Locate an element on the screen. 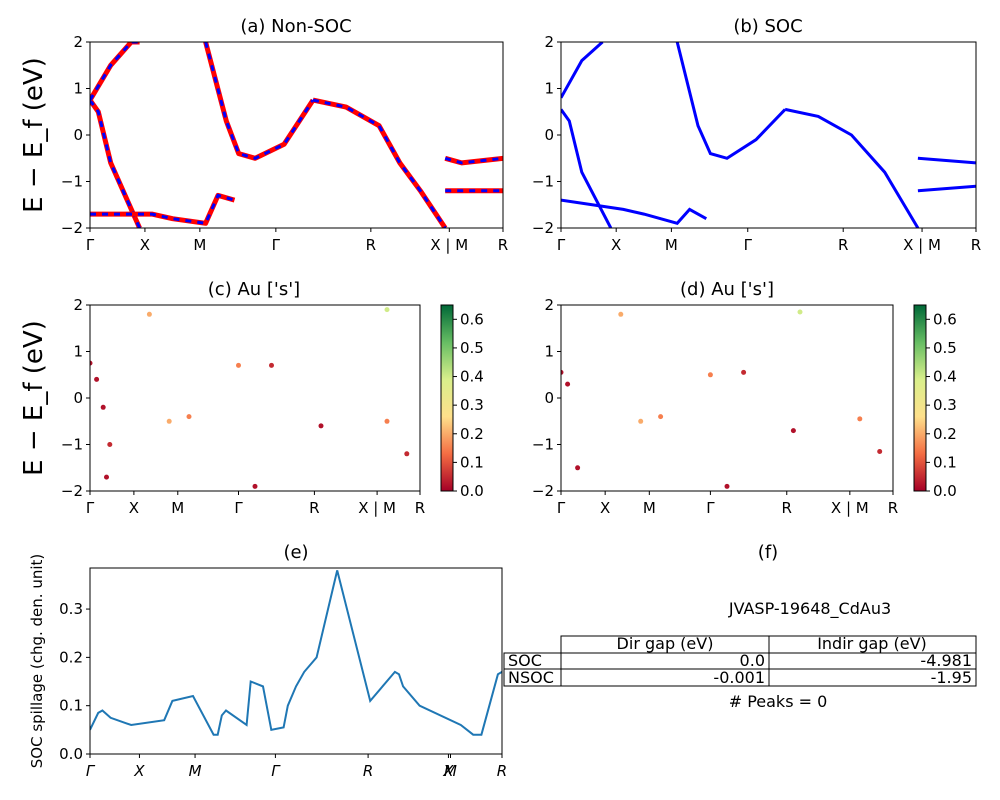 The height and width of the screenshot is (800, 1000). plot-area-c is located at coordinates (250, 398).